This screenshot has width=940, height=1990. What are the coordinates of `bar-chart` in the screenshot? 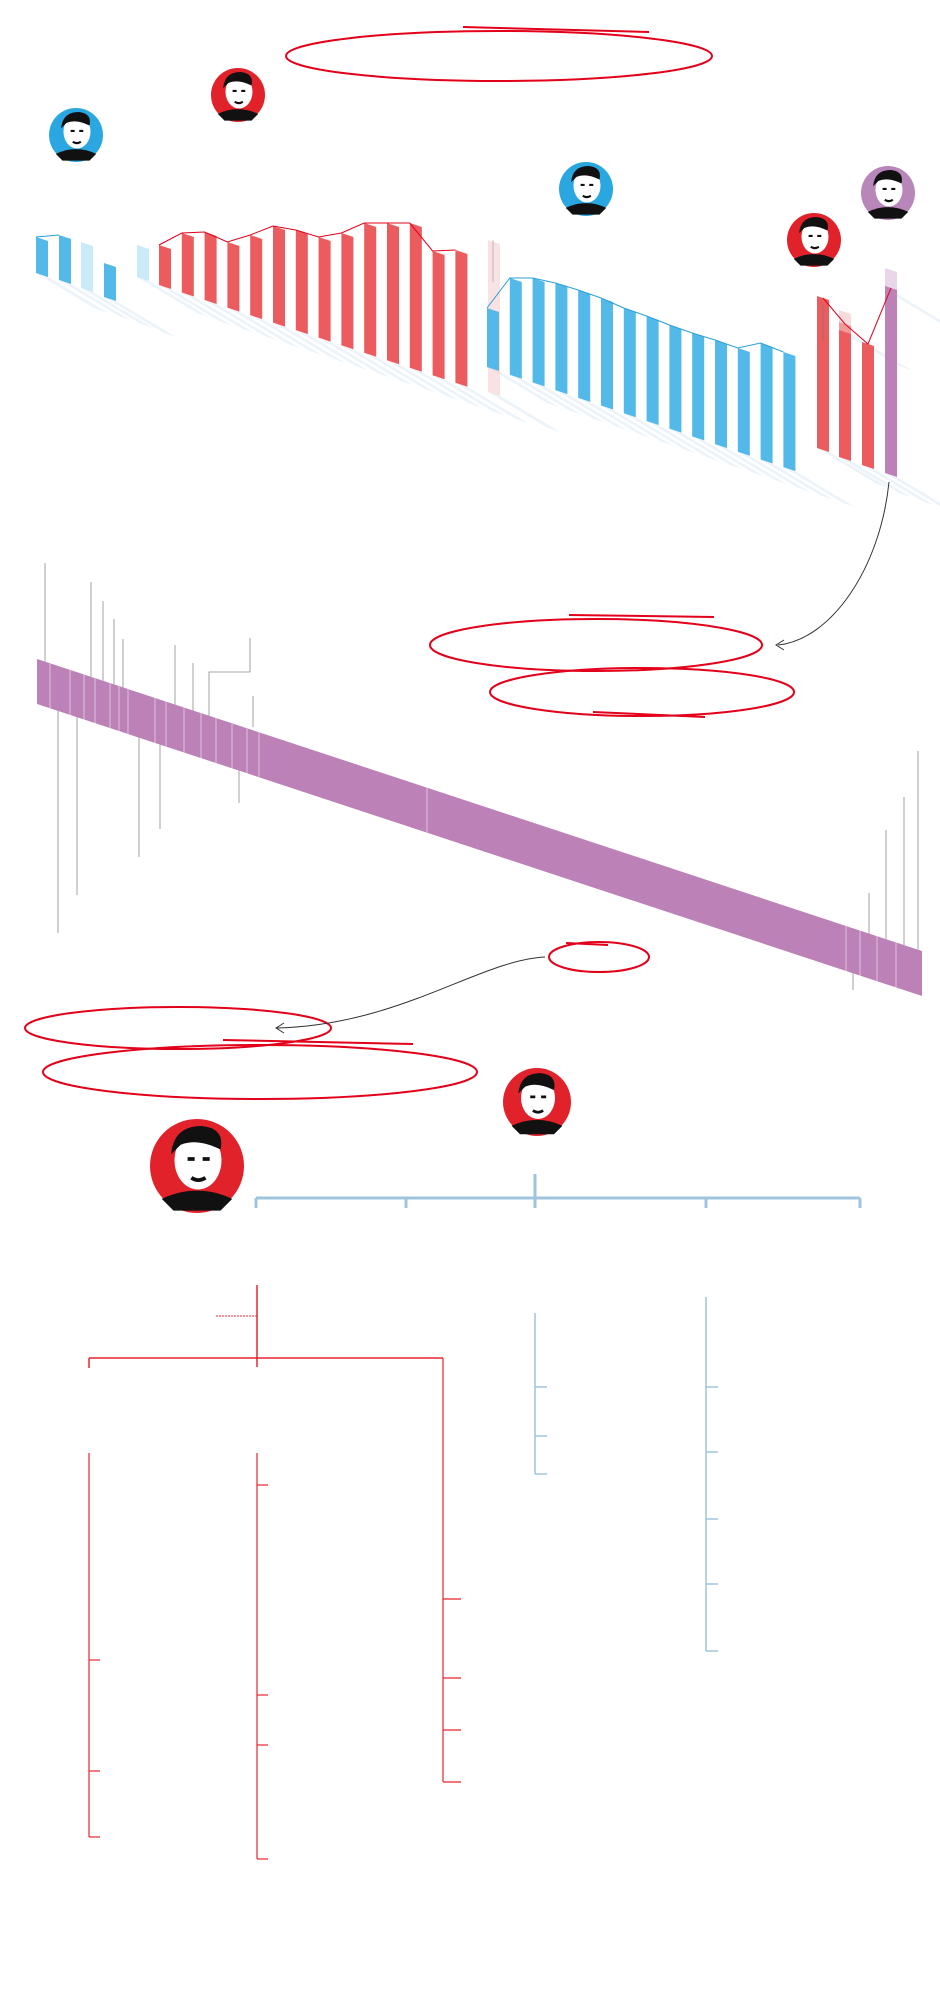 It's located at (466, 350).